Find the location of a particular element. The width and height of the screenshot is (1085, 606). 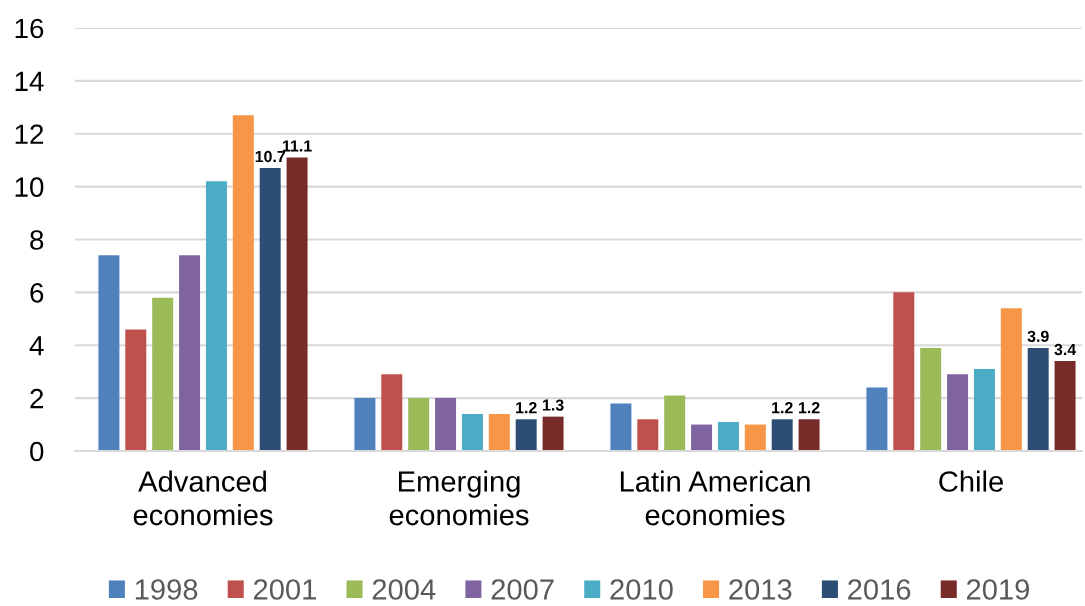

data-label: 1.3 is located at coordinates (553, 405).